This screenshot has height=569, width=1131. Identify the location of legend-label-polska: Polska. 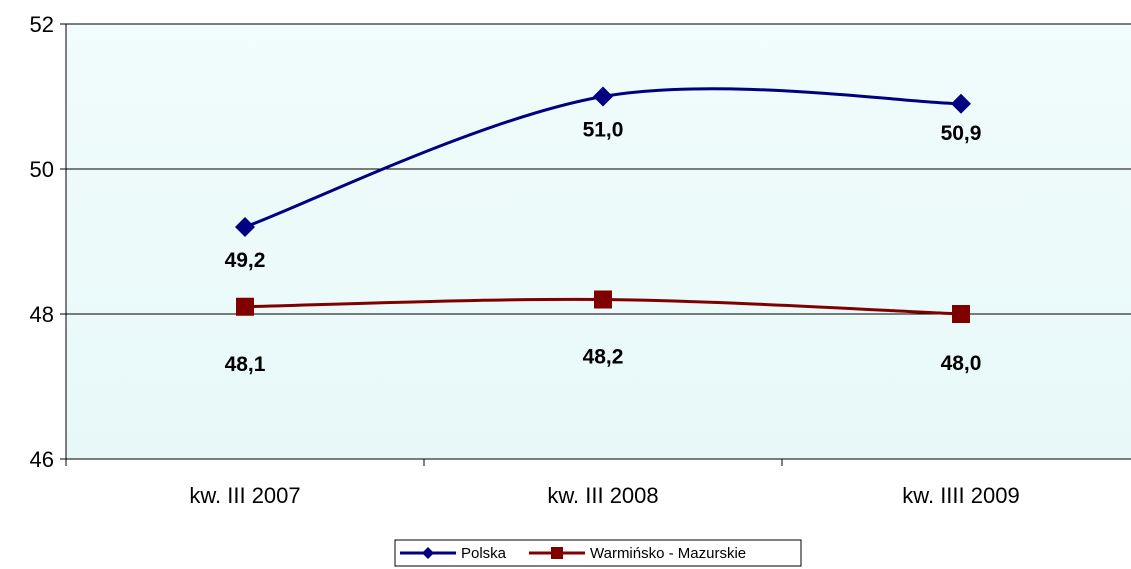
(484, 553).